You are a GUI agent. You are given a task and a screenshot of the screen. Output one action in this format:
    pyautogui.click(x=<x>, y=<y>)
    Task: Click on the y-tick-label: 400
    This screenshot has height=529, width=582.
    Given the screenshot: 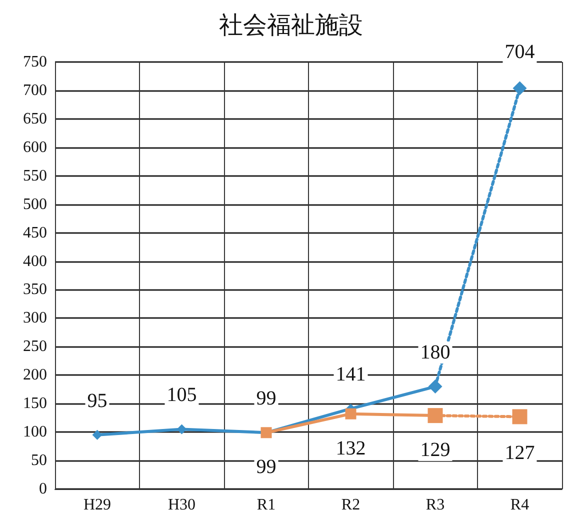 What is the action you would take?
    pyautogui.click(x=35, y=261)
    